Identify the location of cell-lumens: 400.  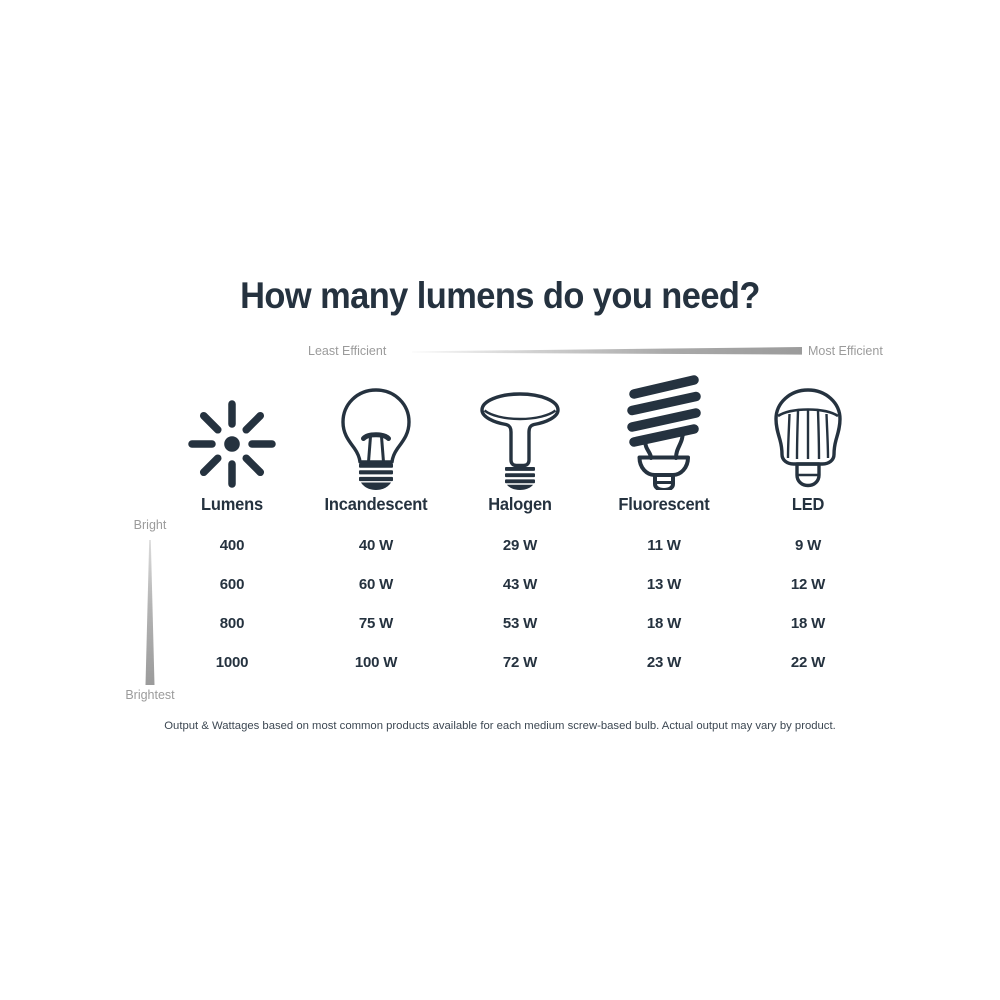
(232, 545).